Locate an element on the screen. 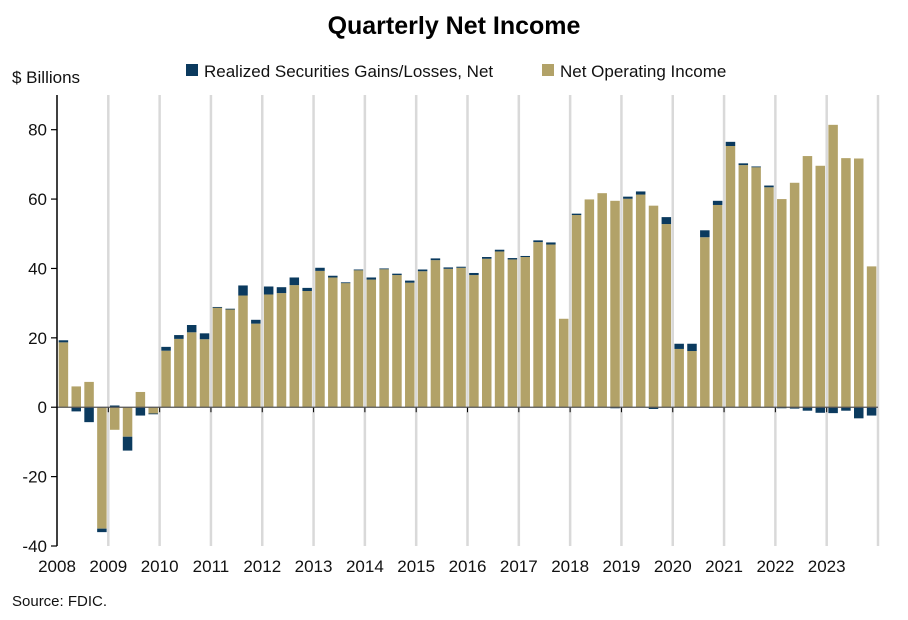  bar-securities-2016-q4 is located at coordinates (512, 259).